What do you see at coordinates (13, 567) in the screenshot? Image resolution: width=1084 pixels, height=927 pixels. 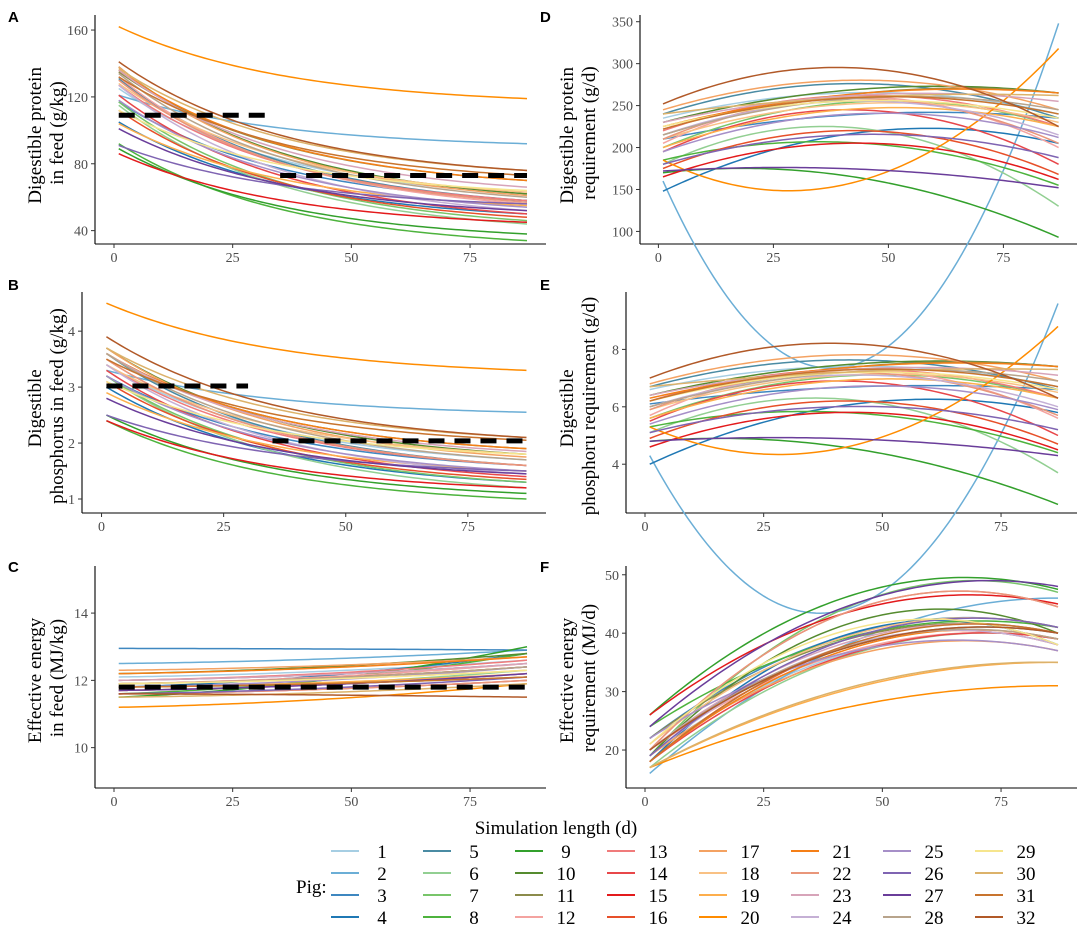 I see `panel-c-letter: C` at bounding box center [13, 567].